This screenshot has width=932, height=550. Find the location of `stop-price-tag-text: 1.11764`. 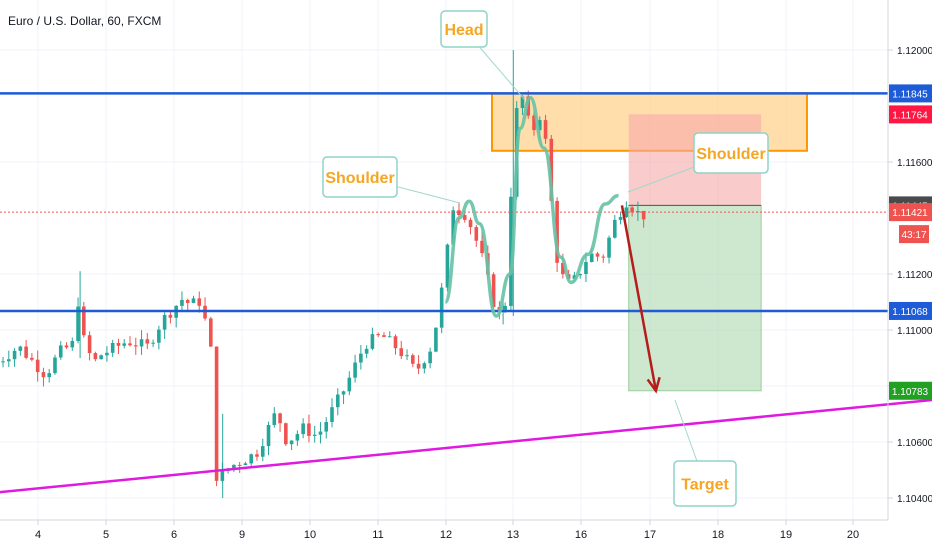

stop-price-tag-text: 1.11764 is located at coordinates (910, 115).